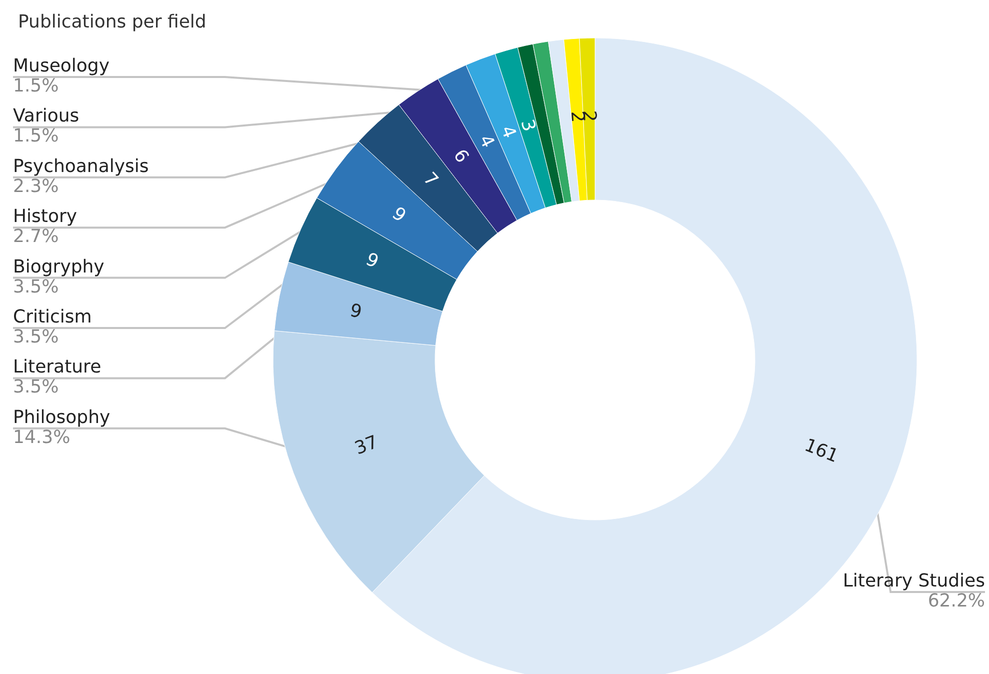 Image resolution: width=989 pixels, height=674 pixels. Describe the element at coordinates (46, 116) in the screenshot. I see `slice-label: Various` at that location.